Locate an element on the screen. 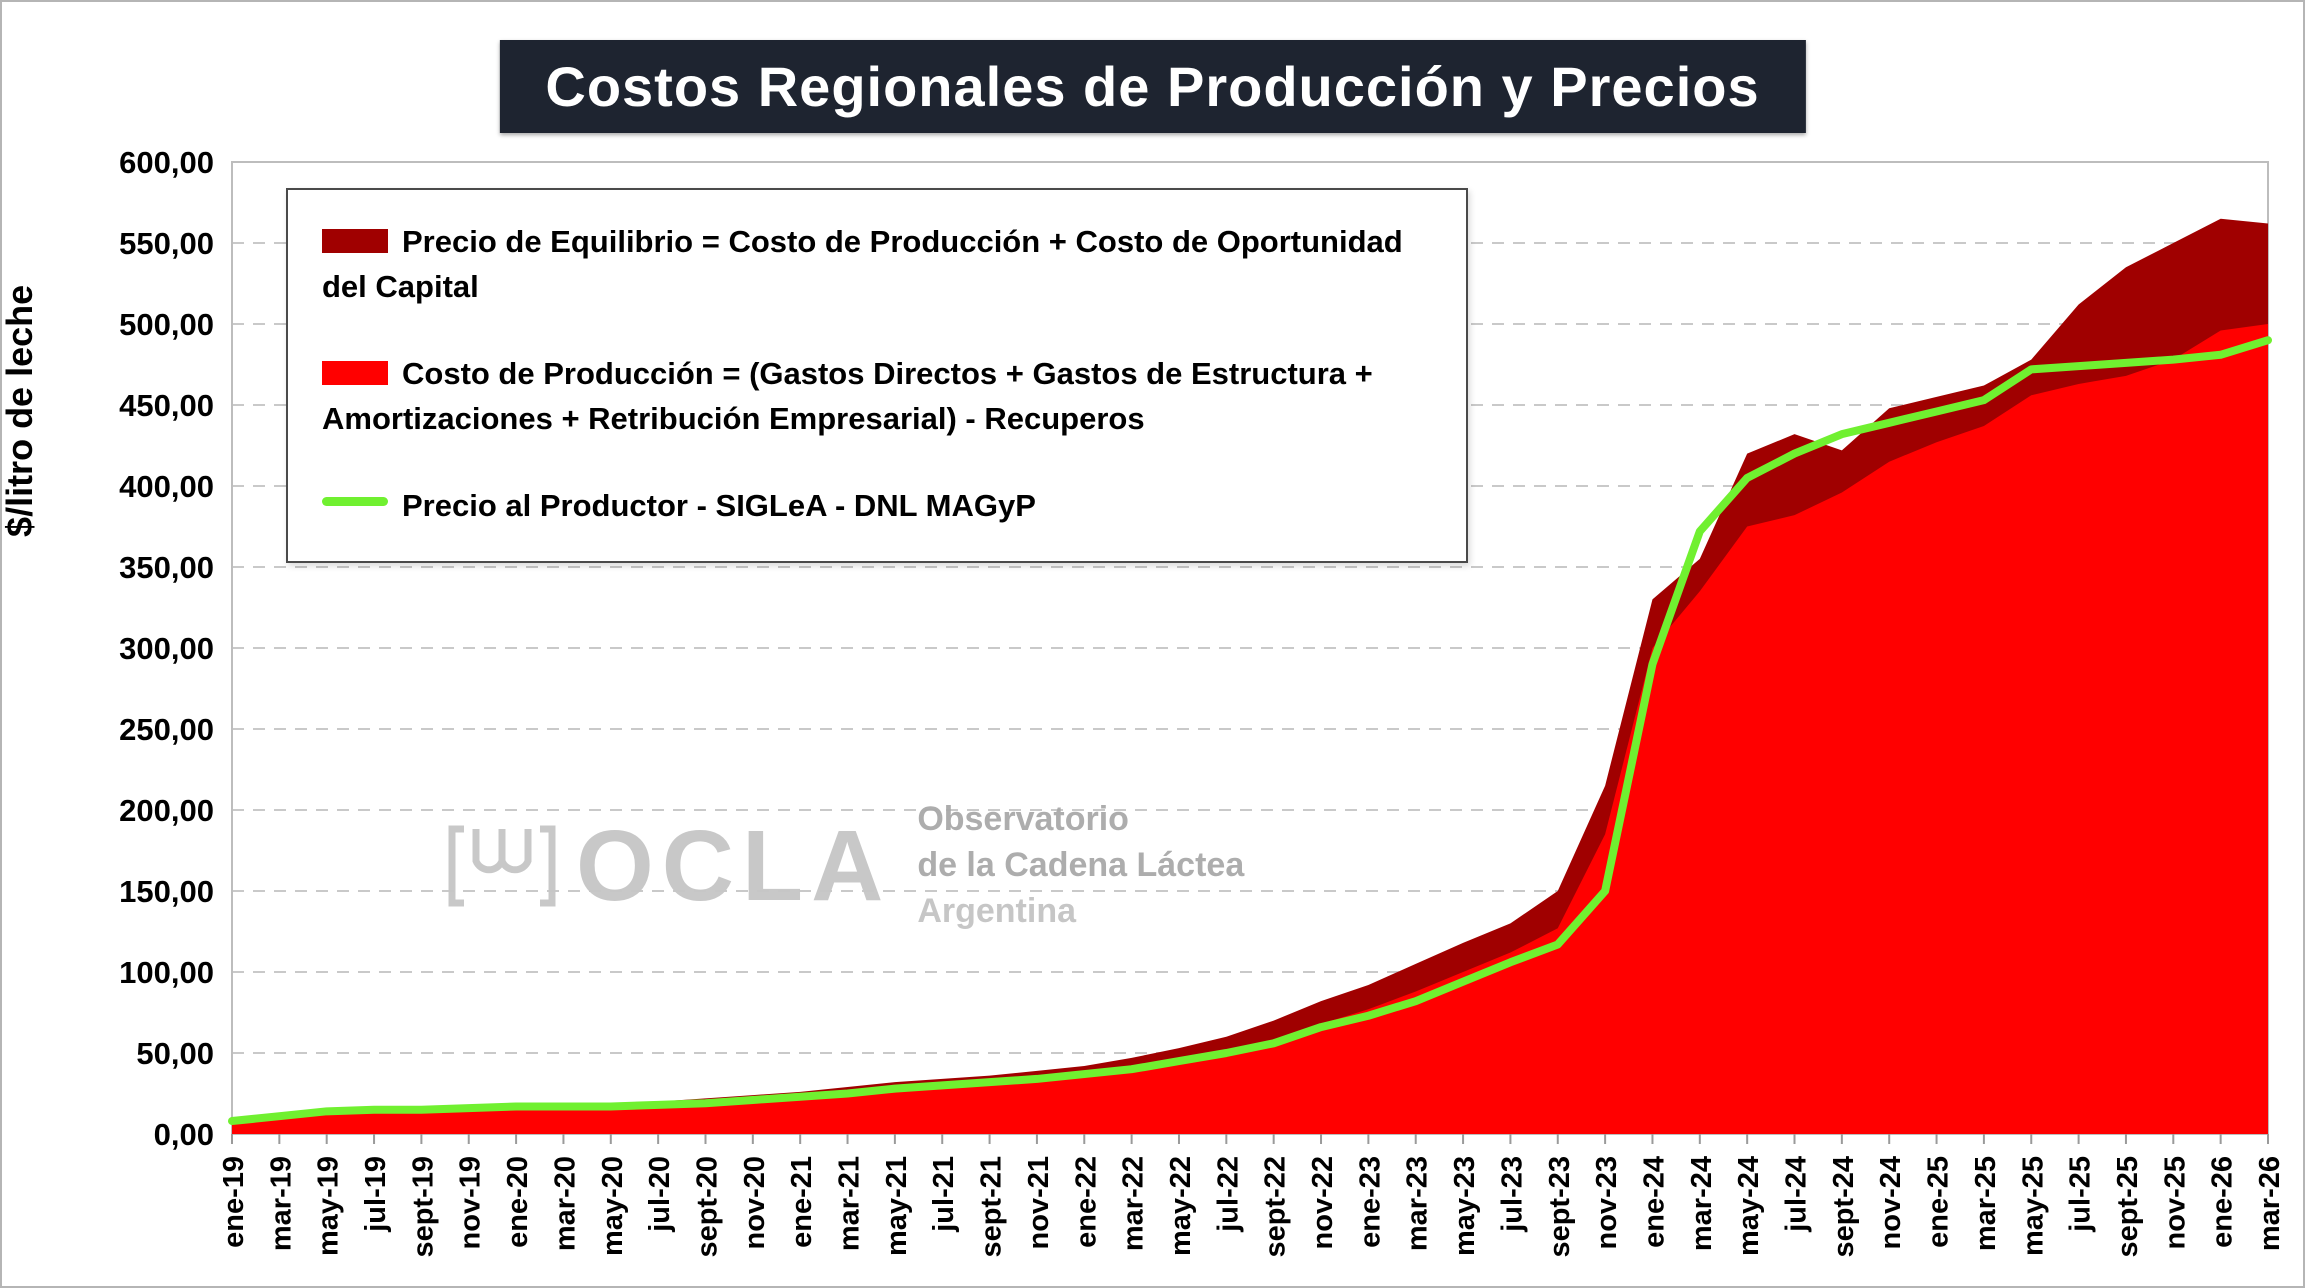 This screenshot has width=2305, height=1288. svg-text: jul-22 is located at coordinates (1228, 1194).